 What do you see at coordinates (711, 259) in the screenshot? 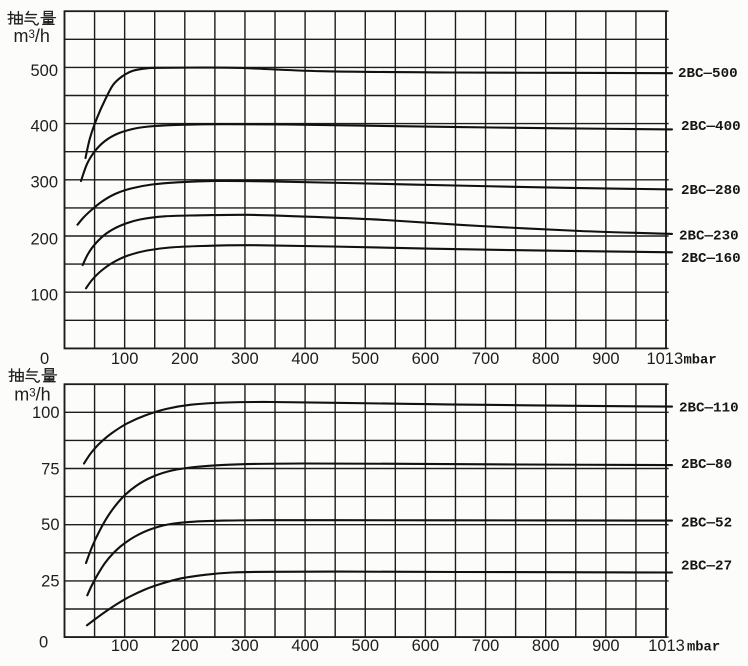
I see `svg-text: 2BC—160` at bounding box center [711, 259].